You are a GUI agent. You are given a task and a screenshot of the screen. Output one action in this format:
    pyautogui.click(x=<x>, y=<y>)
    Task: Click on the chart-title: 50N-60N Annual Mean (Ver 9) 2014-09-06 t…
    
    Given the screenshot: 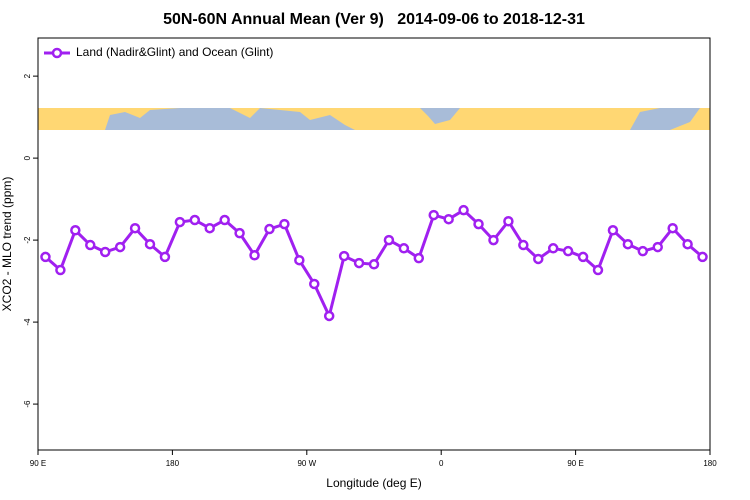 What is the action you would take?
    pyautogui.click(x=374, y=19)
    